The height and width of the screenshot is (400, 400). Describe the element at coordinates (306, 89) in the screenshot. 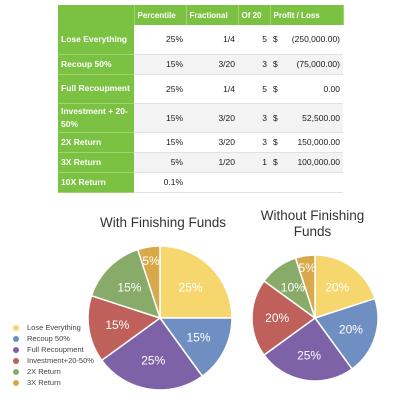

I see `cell-profit-loss: $0.00` at that location.